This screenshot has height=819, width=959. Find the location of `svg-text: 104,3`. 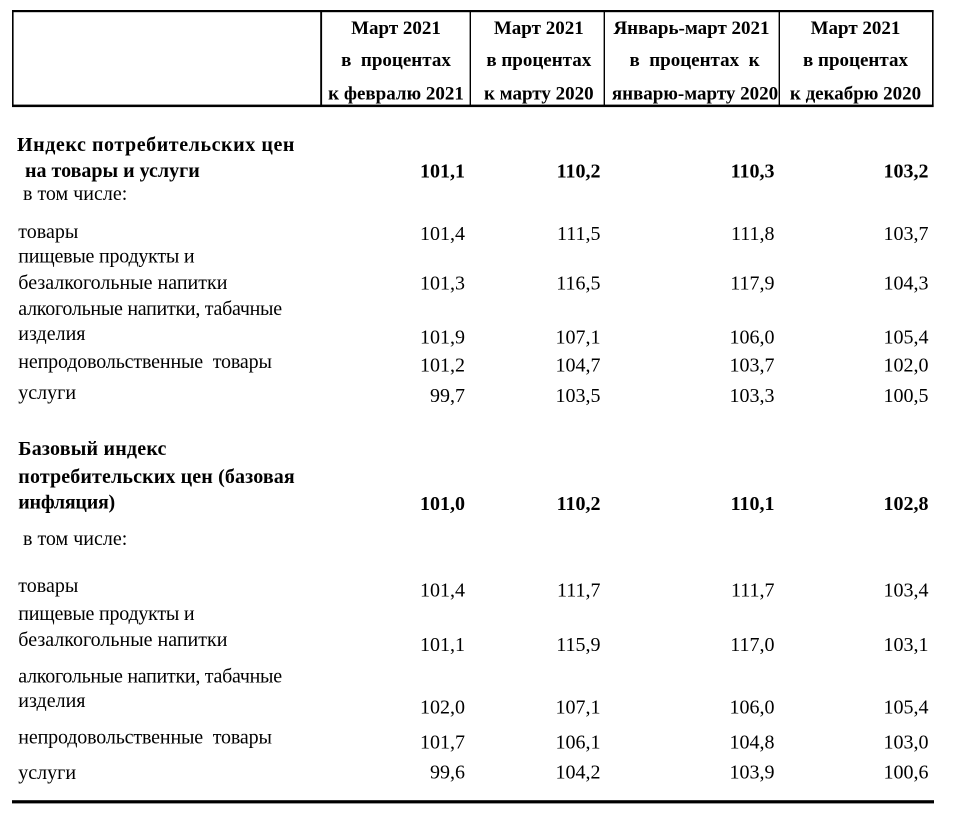

svg-text: 104,3 is located at coordinates (906, 283).